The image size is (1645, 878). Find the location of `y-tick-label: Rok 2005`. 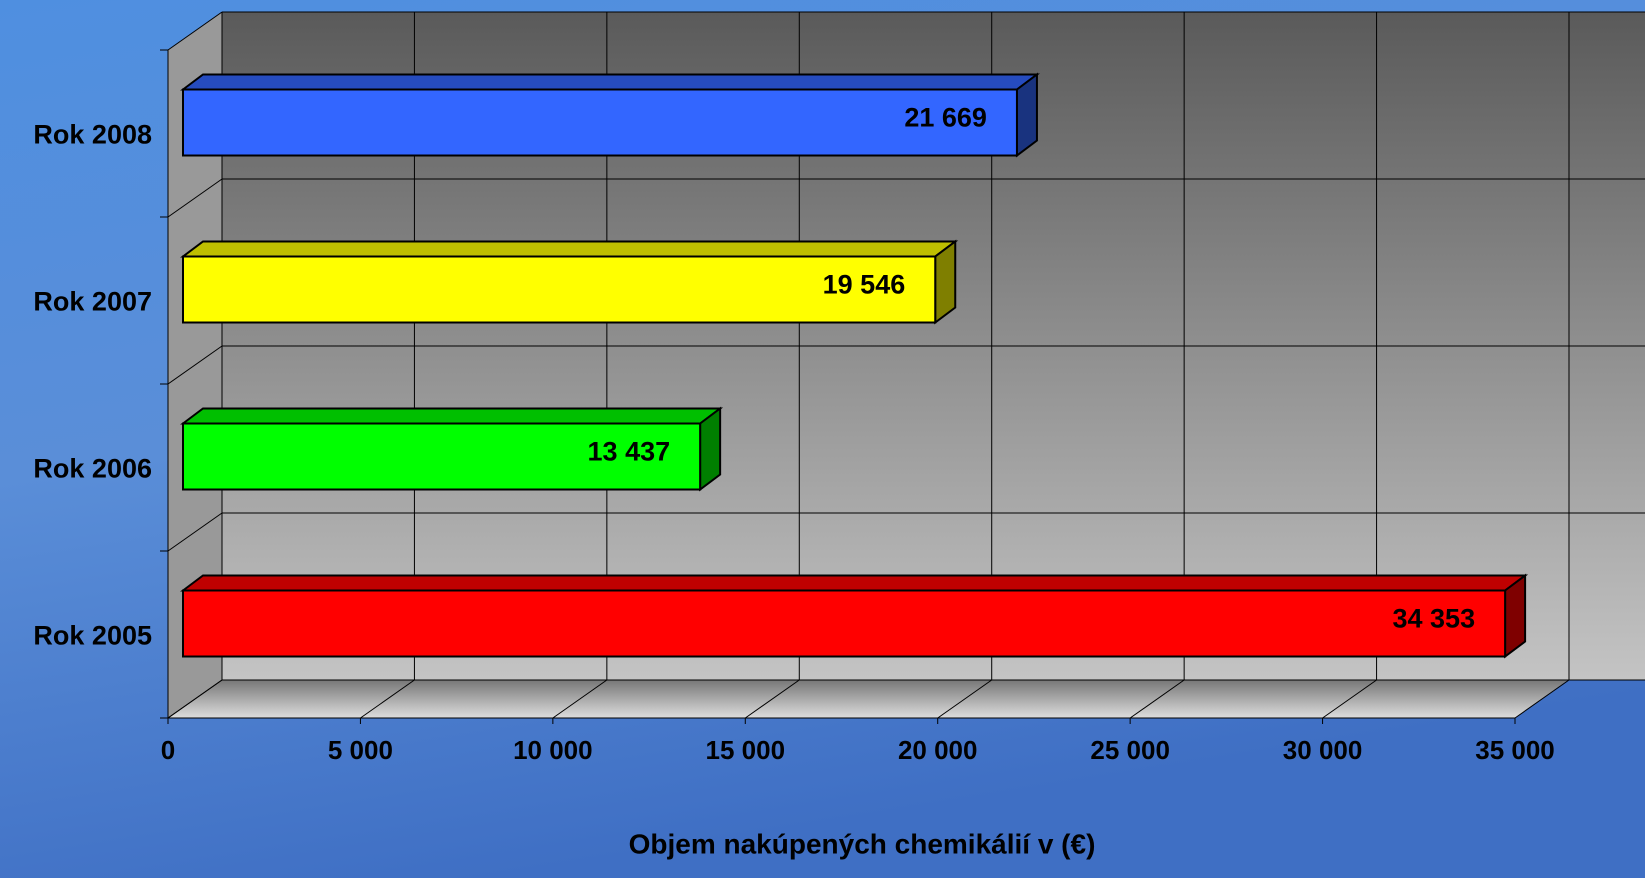

y-tick-label: Rok 2005 is located at coordinates (92, 636).